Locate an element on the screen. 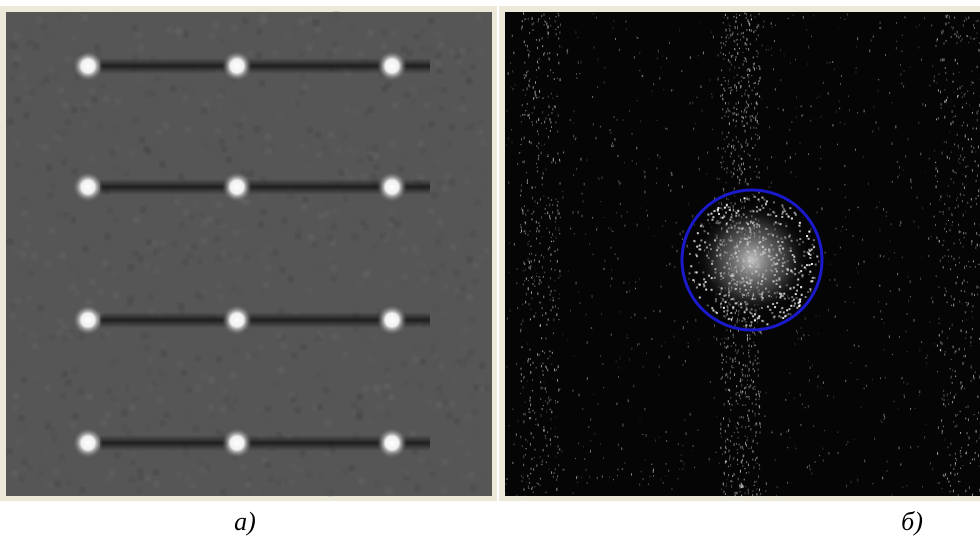  spot is located at coordinates (88, 320).